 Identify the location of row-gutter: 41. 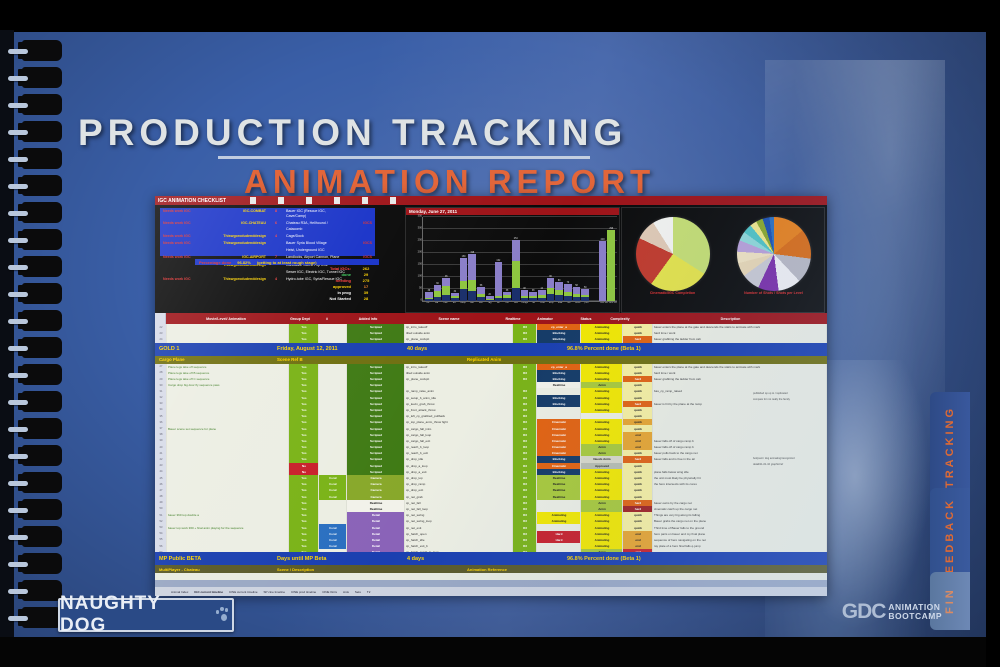
(161, 453).